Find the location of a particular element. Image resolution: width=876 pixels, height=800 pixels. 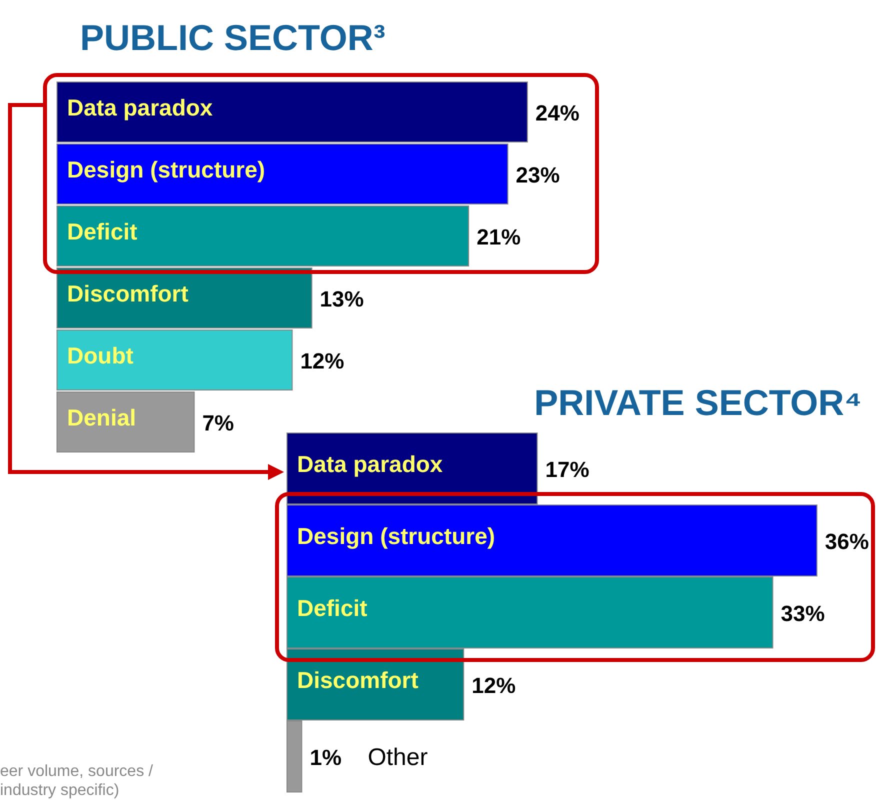

y-tick-label: Denial is located at coordinates (101, 417).